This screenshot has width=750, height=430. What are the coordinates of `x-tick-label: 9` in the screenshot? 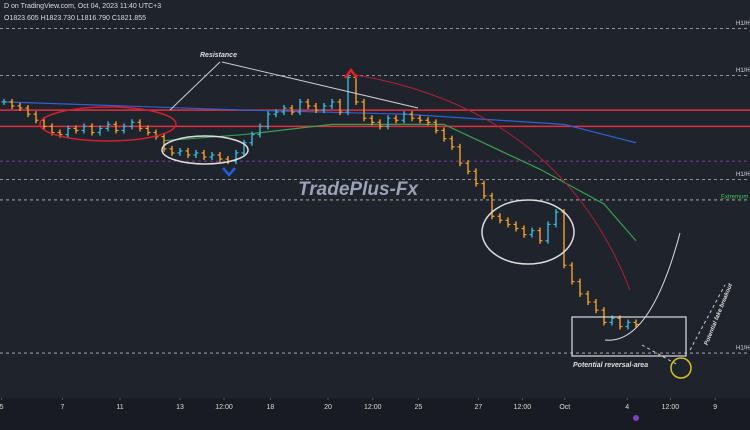 It's located at (715, 407).